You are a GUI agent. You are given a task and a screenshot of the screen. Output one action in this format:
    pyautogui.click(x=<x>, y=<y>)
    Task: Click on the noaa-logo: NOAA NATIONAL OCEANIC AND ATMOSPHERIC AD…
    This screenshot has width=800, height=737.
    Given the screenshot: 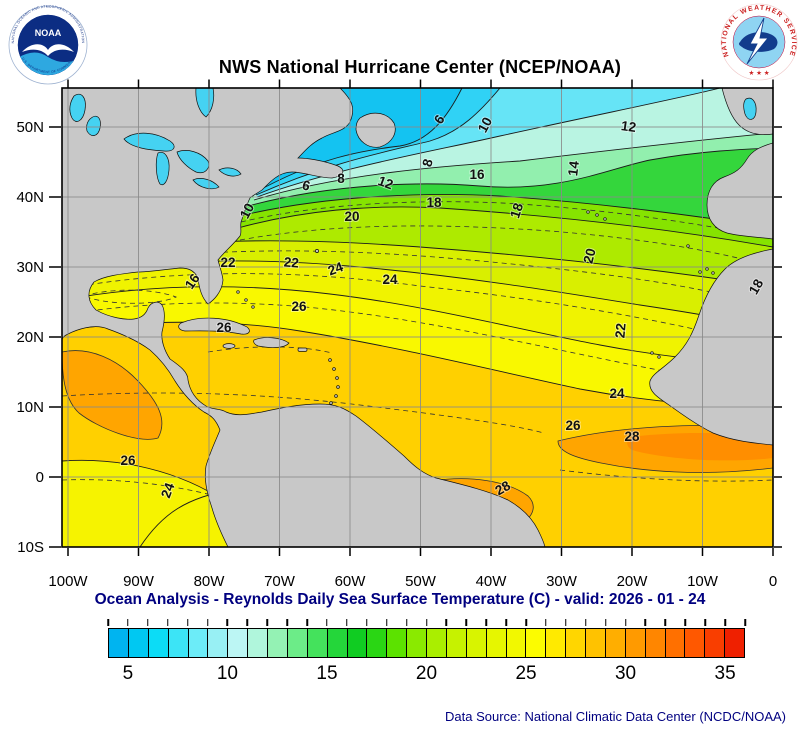 What is the action you would take?
    pyautogui.click(x=48, y=45)
    